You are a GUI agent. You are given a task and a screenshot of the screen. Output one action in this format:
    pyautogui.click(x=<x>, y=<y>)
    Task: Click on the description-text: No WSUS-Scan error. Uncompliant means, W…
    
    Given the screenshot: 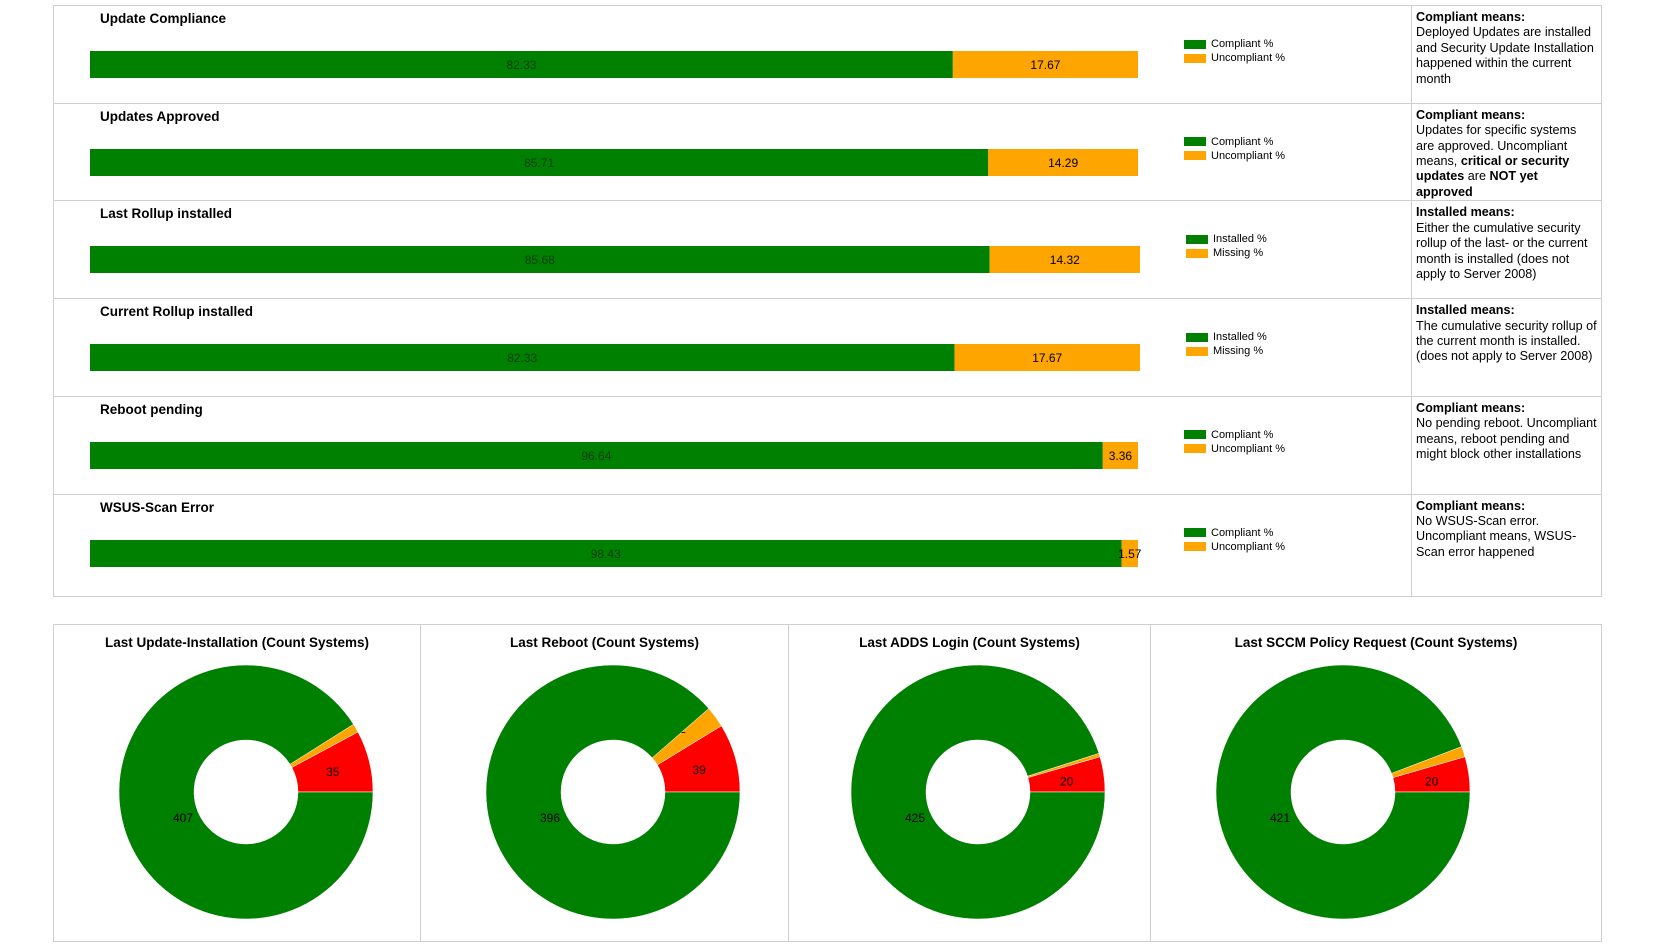 What is the action you would take?
    pyautogui.click(x=1496, y=536)
    